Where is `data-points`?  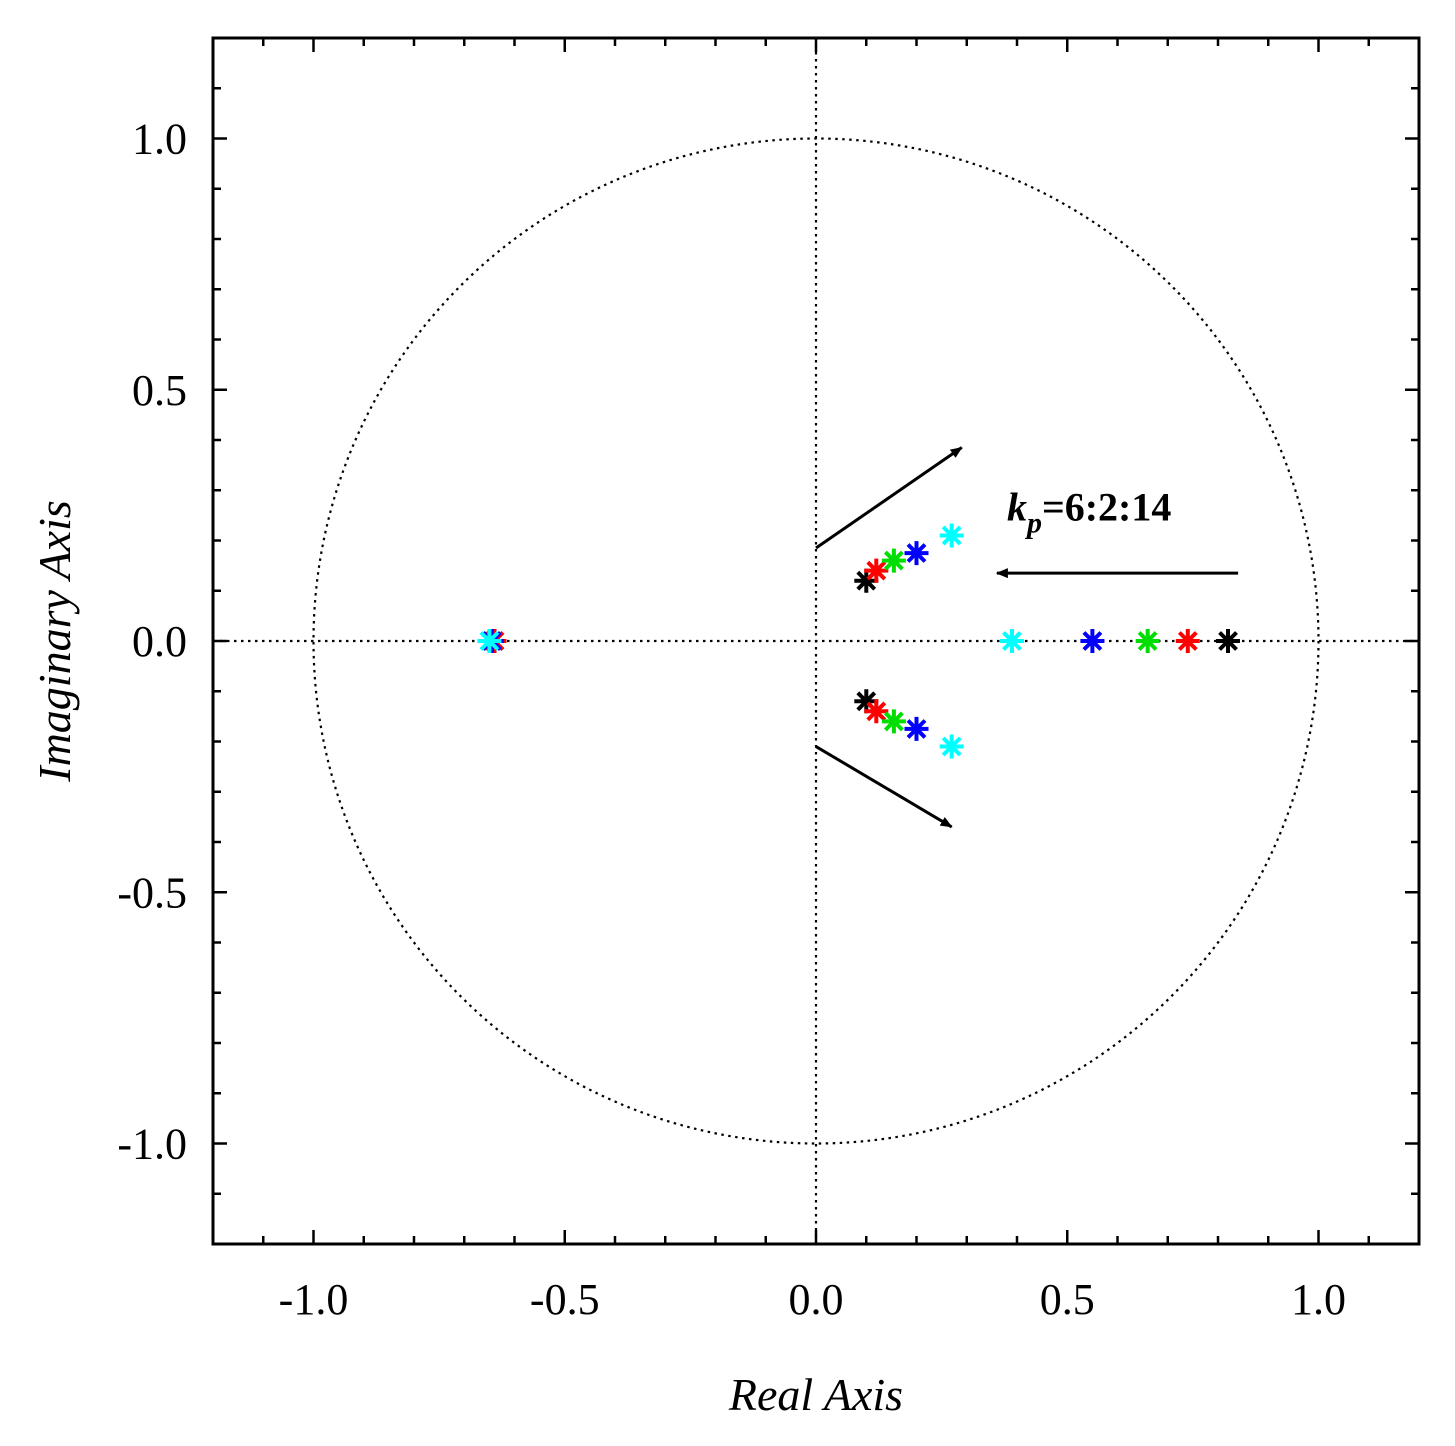
data-points is located at coordinates (858, 641).